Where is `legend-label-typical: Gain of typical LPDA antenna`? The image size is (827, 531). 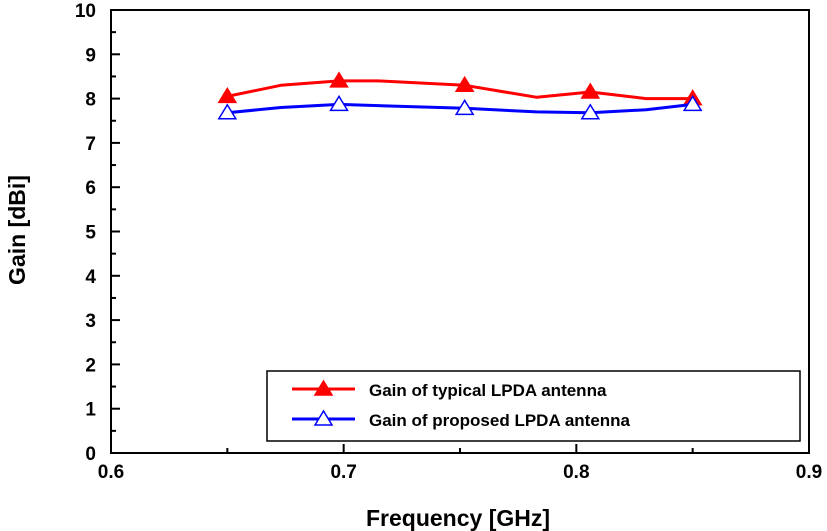 legend-label-typical: Gain of typical LPDA antenna is located at coordinates (488, 390).